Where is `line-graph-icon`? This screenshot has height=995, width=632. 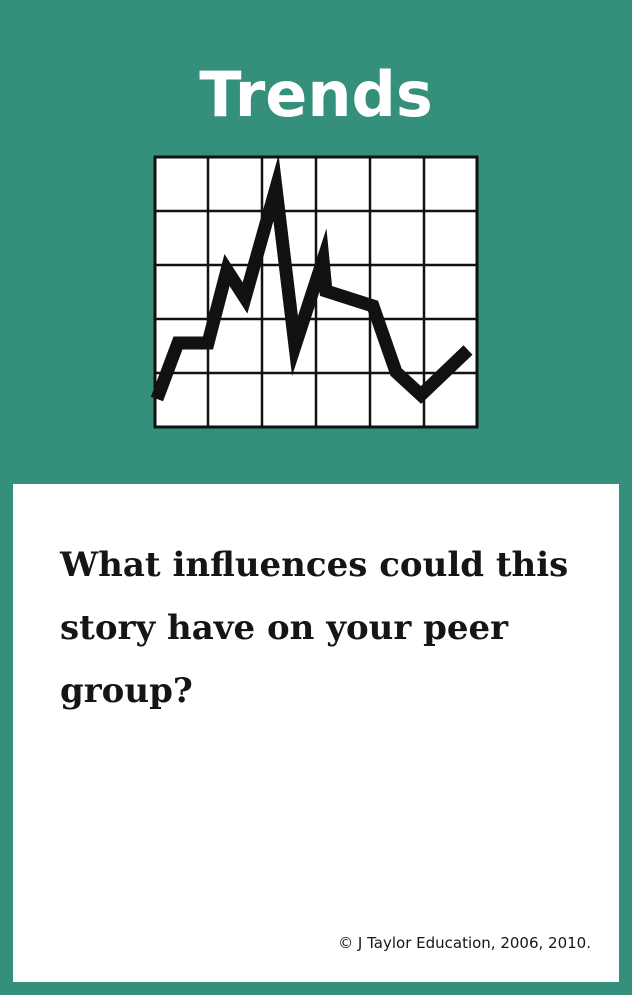 line-graph-icon is located at coordinates (314, 291).